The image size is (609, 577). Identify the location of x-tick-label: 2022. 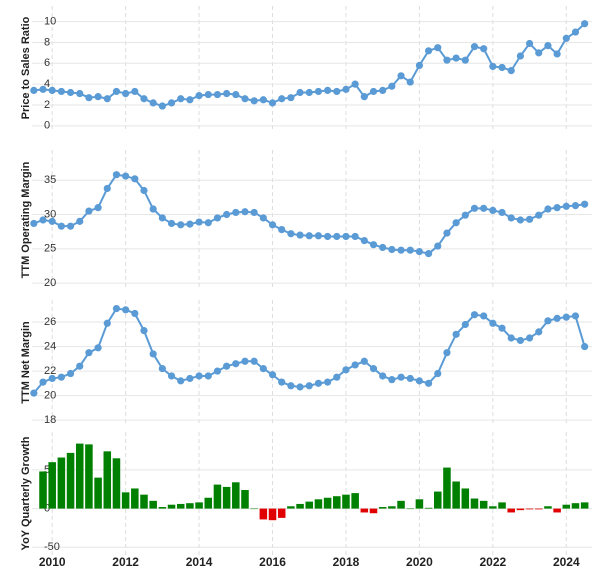
(493, 562).